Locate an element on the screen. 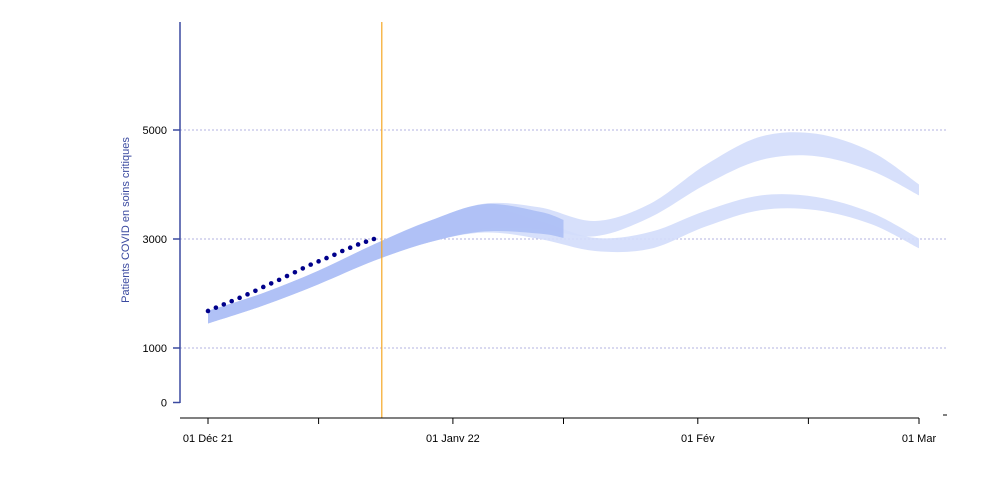 The height and width of the screenshot is (480, 1003). y-tick-label: 1000 is located at coordinates (155, 349).